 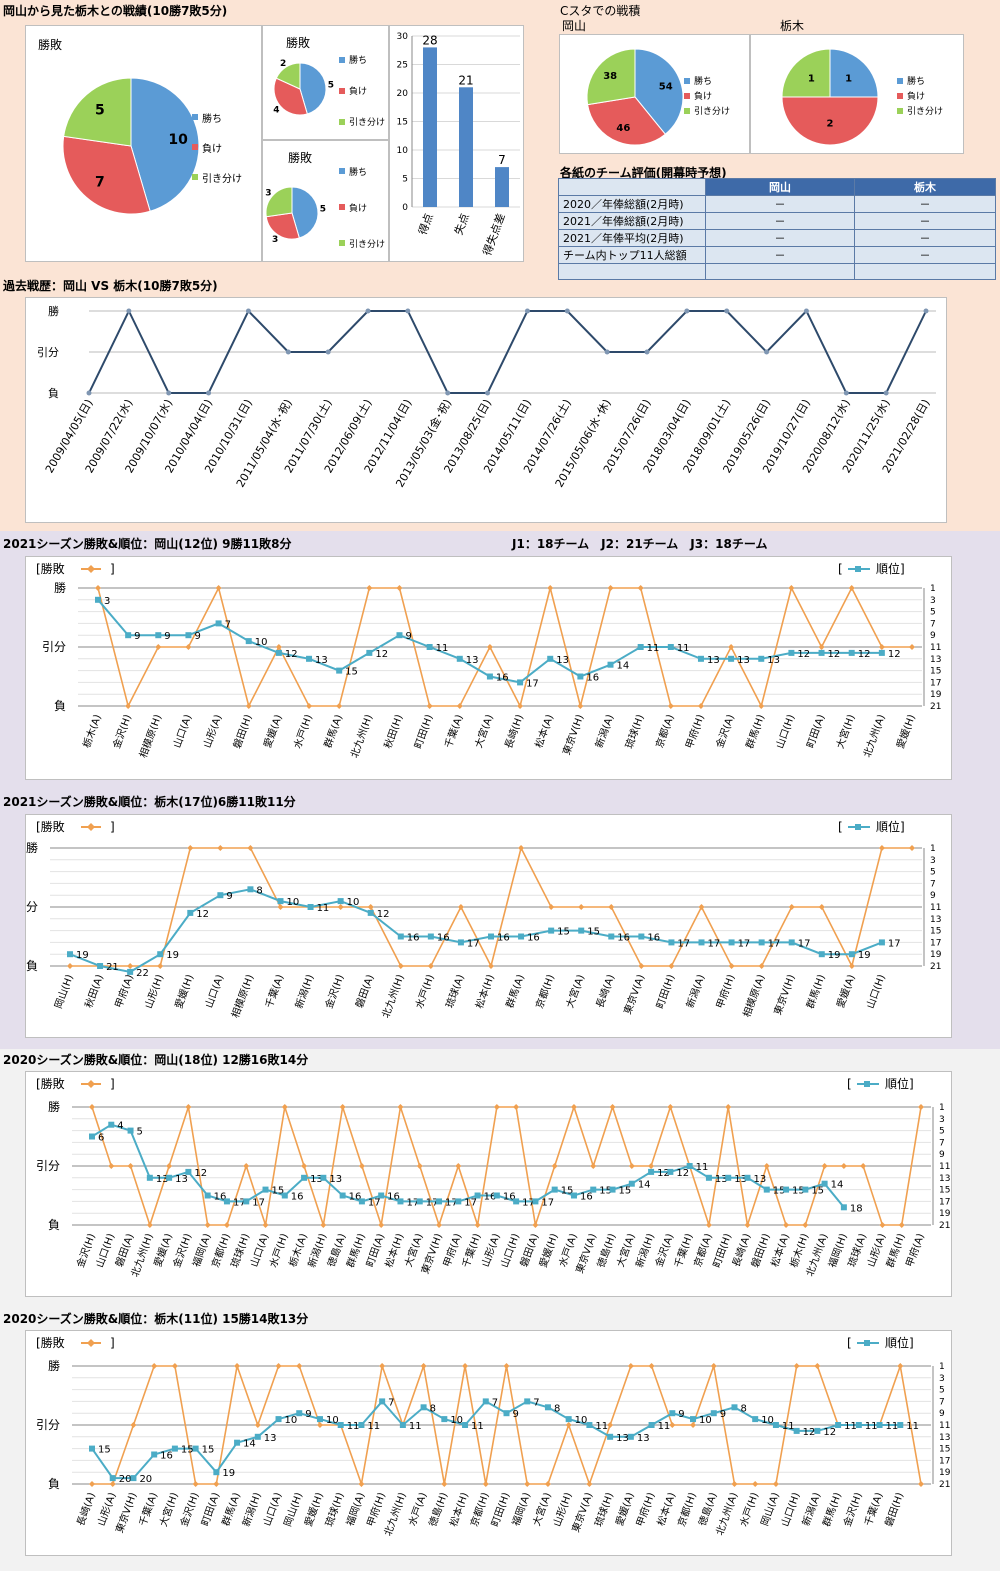 What do you see at coordinates (496, 1439) in the screenshot?
I see `rank-line` at bounding box center [496, 1439].